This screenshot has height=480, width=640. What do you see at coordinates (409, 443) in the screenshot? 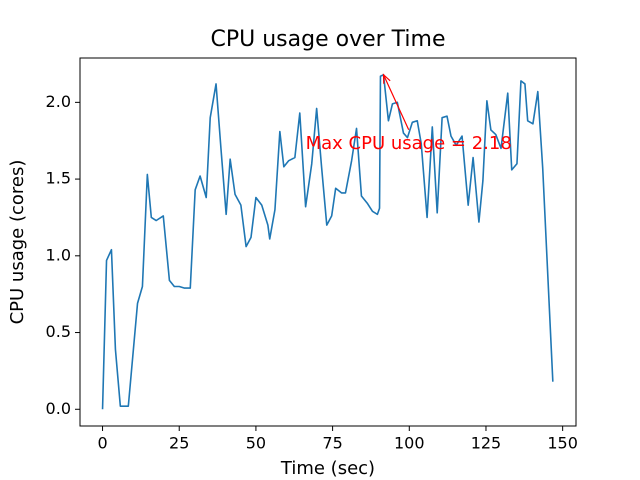
I see `x-tick-label: 100` at bounding box center [409, 443].